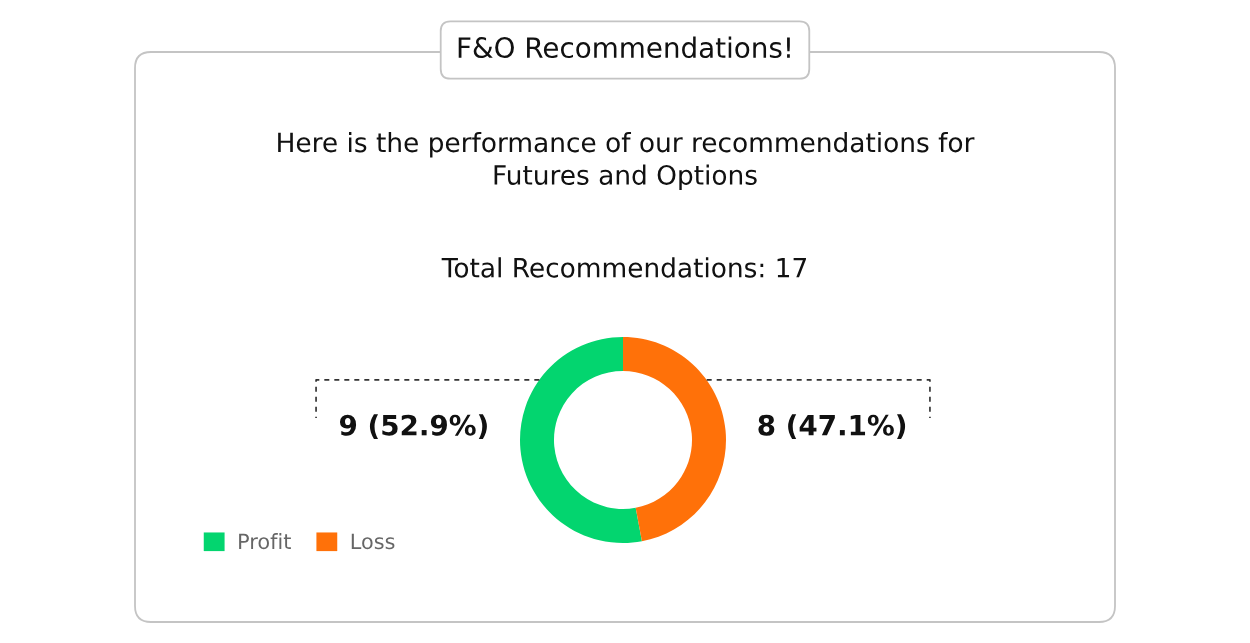 The height and width of the screenshot is (643, 1250). I want to click on legend-label: Profit, so click(265, 541).